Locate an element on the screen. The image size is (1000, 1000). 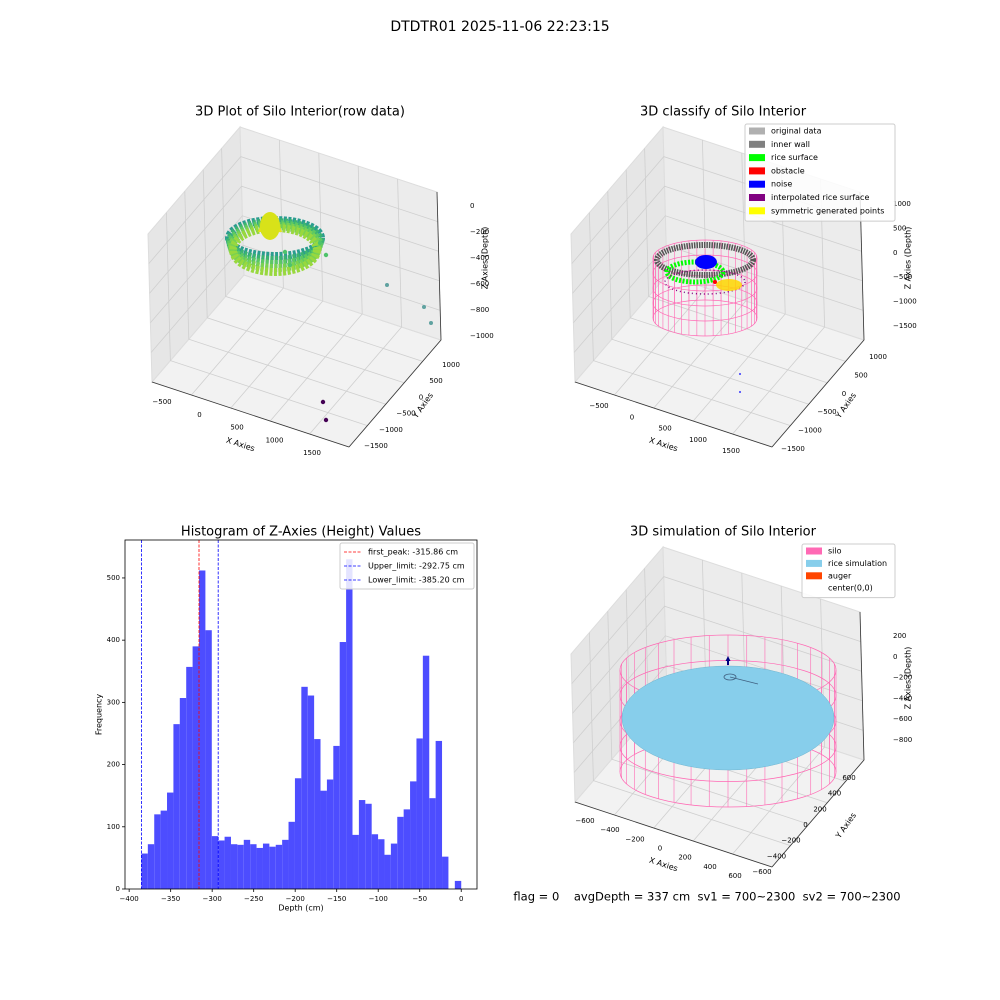
inner-wall is located at coordinates (705, 260).